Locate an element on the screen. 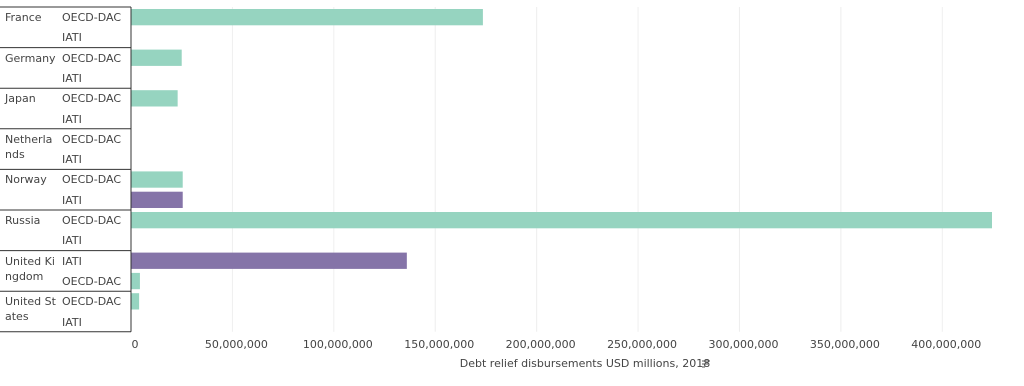 This screenshot has width=1024, height=386. x-tick-label: 250,000,000 is located at coordinates (642, 344).